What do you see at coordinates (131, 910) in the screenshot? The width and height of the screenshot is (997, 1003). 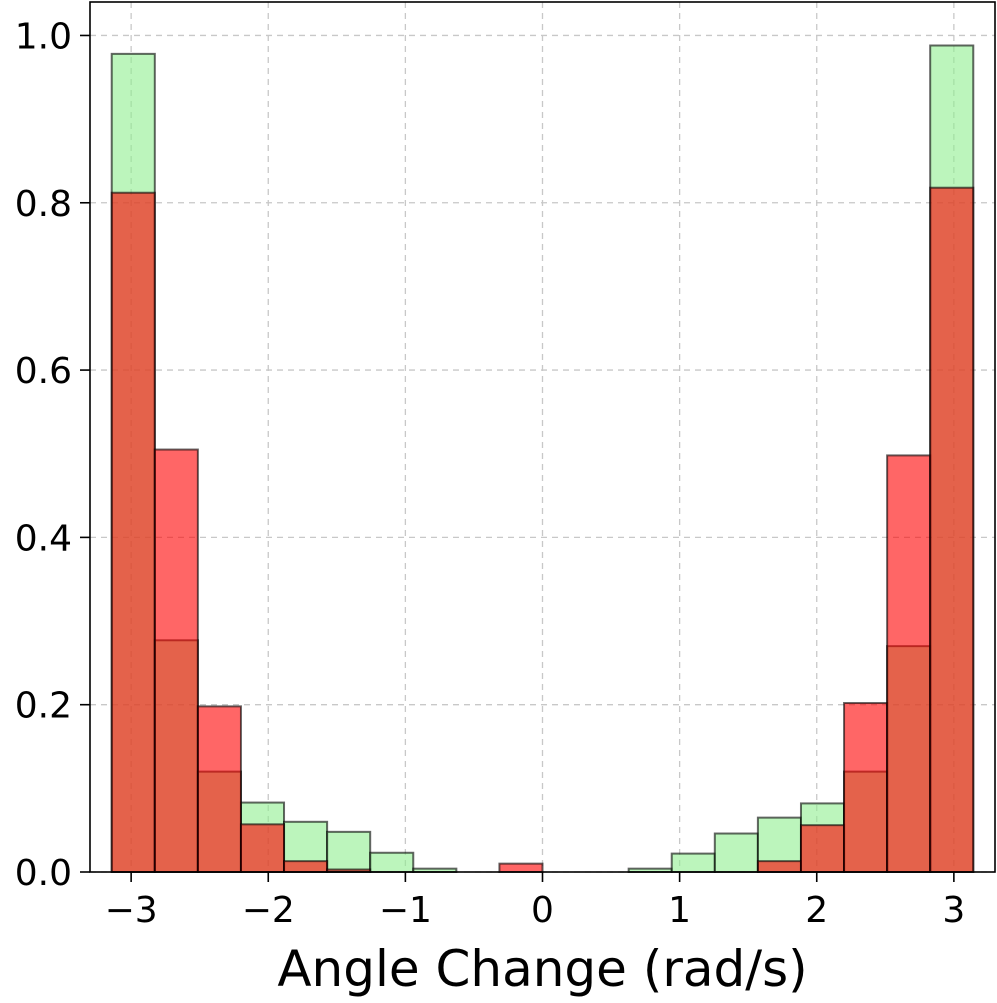 I see `x-tick-label: −3` at bounding box center [131, 910].